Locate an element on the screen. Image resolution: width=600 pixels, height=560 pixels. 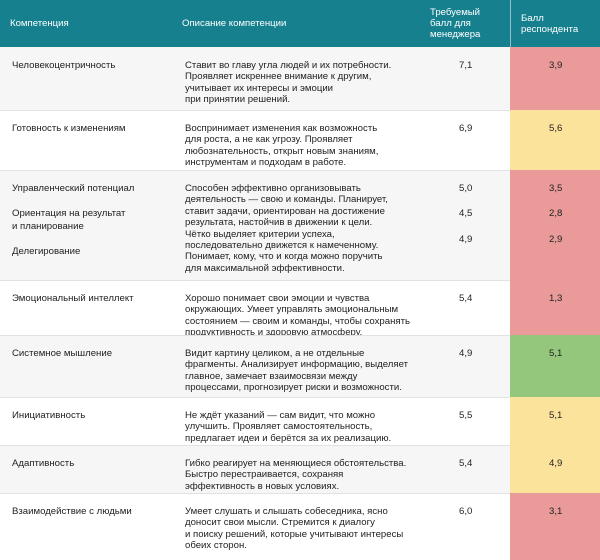
description-line: Хорошо понимает свои эмоции и чувства is located at coordinates (277, 298).